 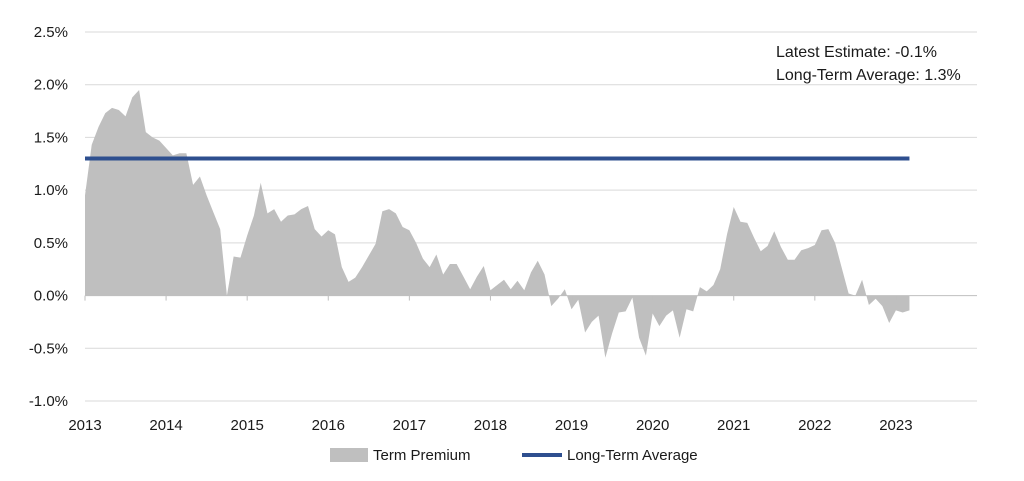 I want to click on legend-swatch-term-premium, so click(x=349, y=455).